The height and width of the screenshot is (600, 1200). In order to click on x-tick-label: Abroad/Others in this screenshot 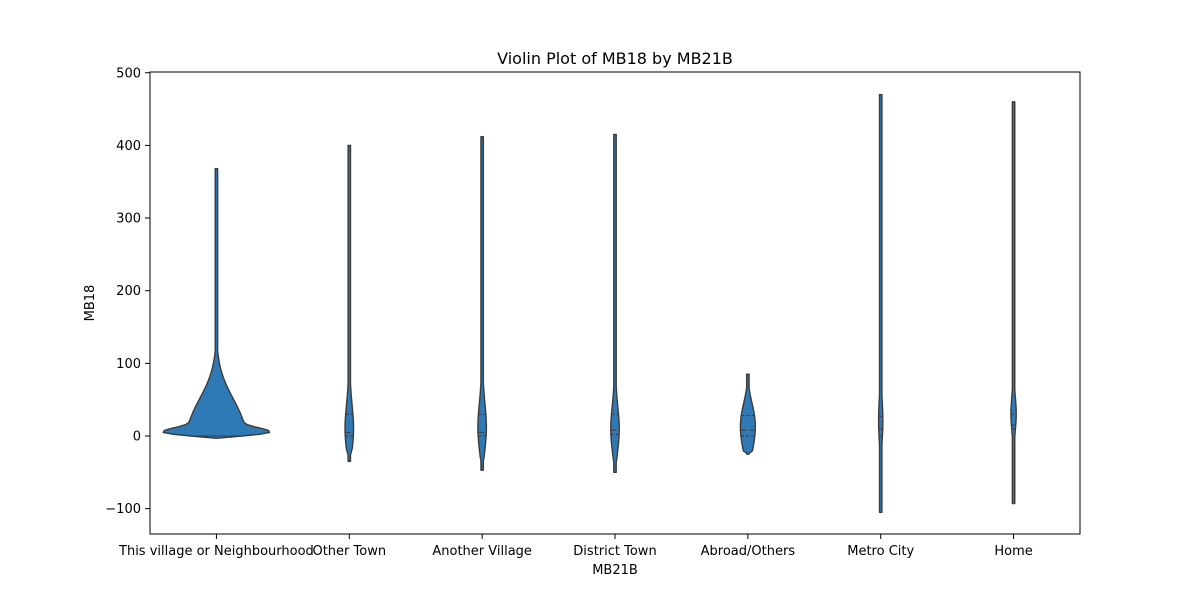, I will do `click(748, 551)`.